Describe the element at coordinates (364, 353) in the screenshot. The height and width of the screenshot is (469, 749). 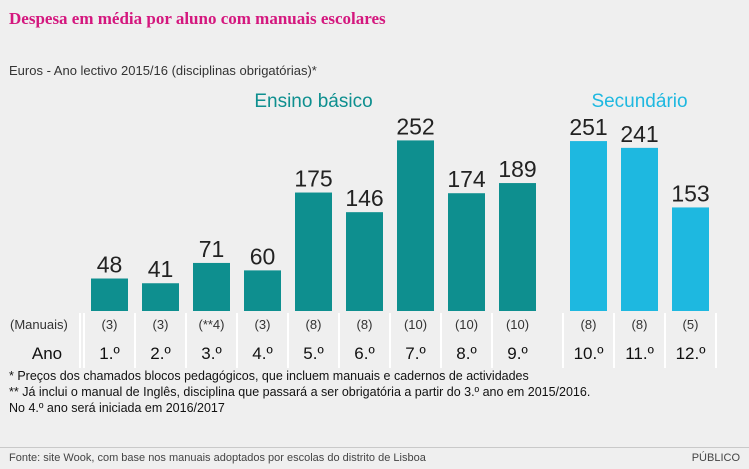
I see `x-tick-label: 6.º` at that location.